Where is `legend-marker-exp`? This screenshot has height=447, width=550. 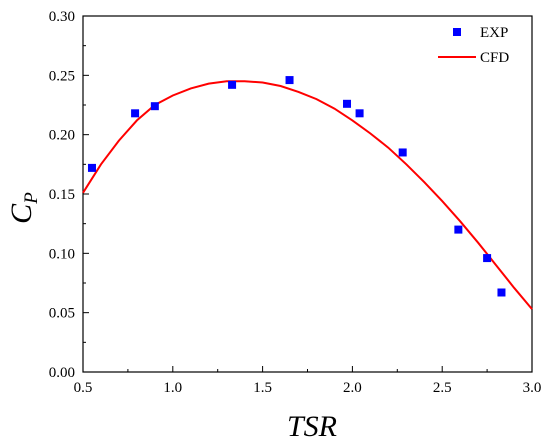 legend-marker-exp is located at coordinates (457, 32).